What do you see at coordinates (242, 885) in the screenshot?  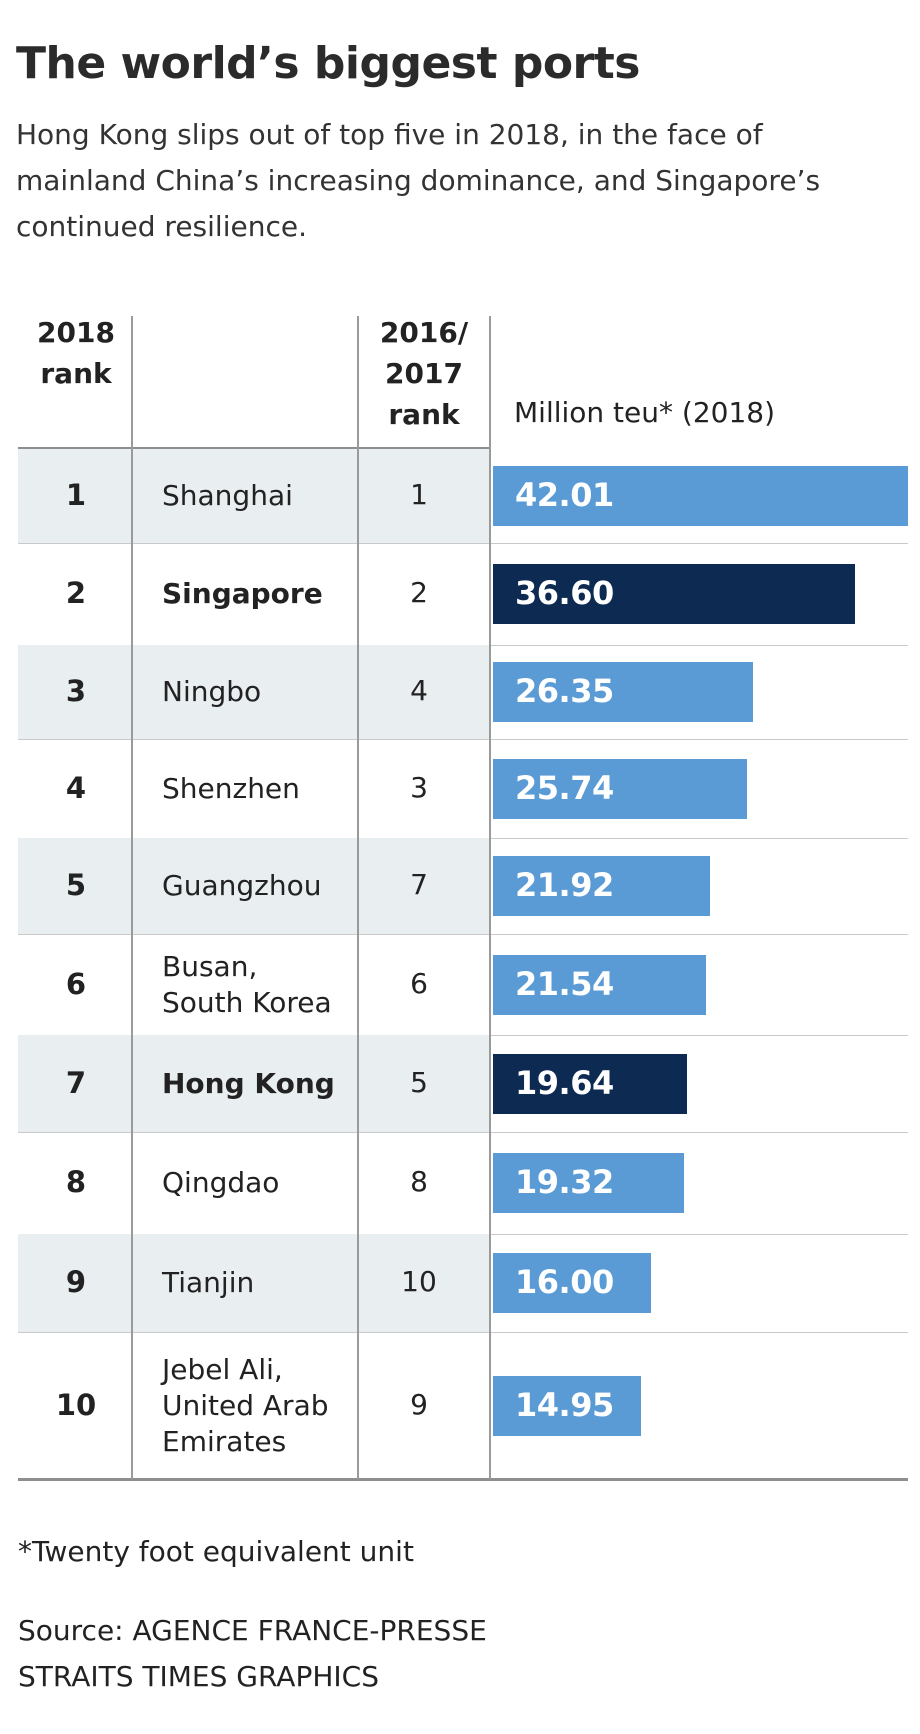 I see `port-name-line: Guangzhou` at bounding box center [242, 885].